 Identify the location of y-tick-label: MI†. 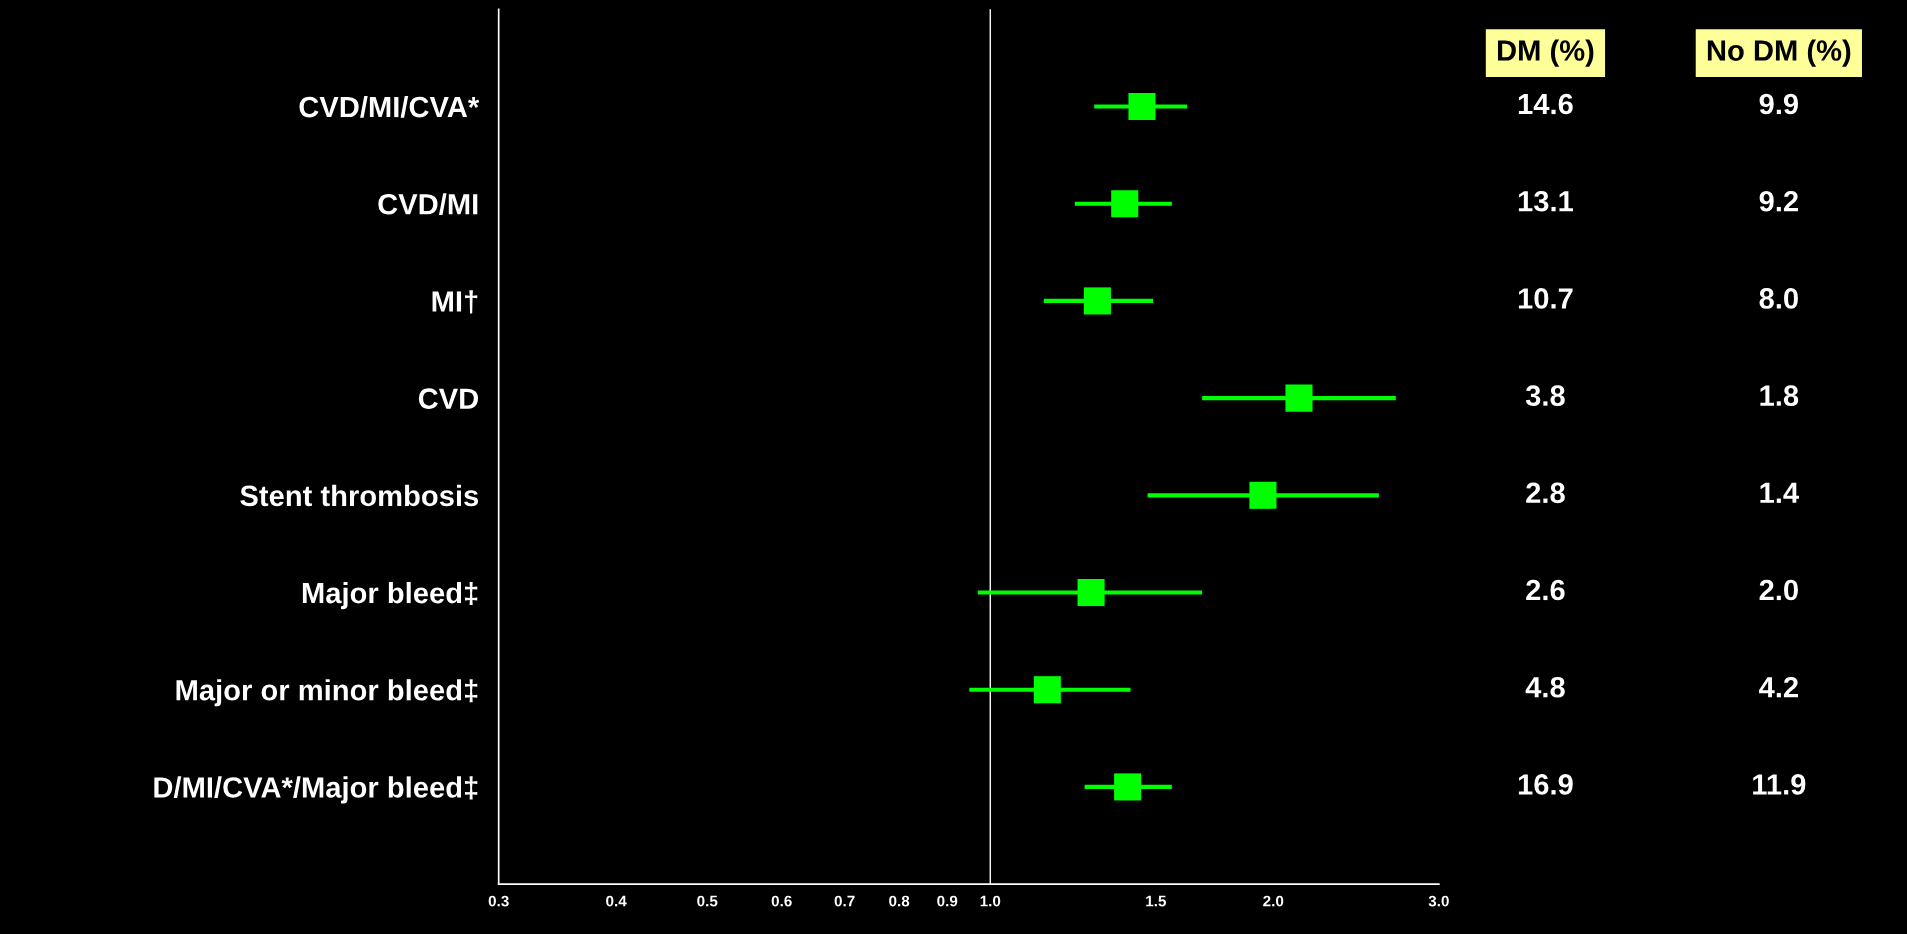
(455, 302).